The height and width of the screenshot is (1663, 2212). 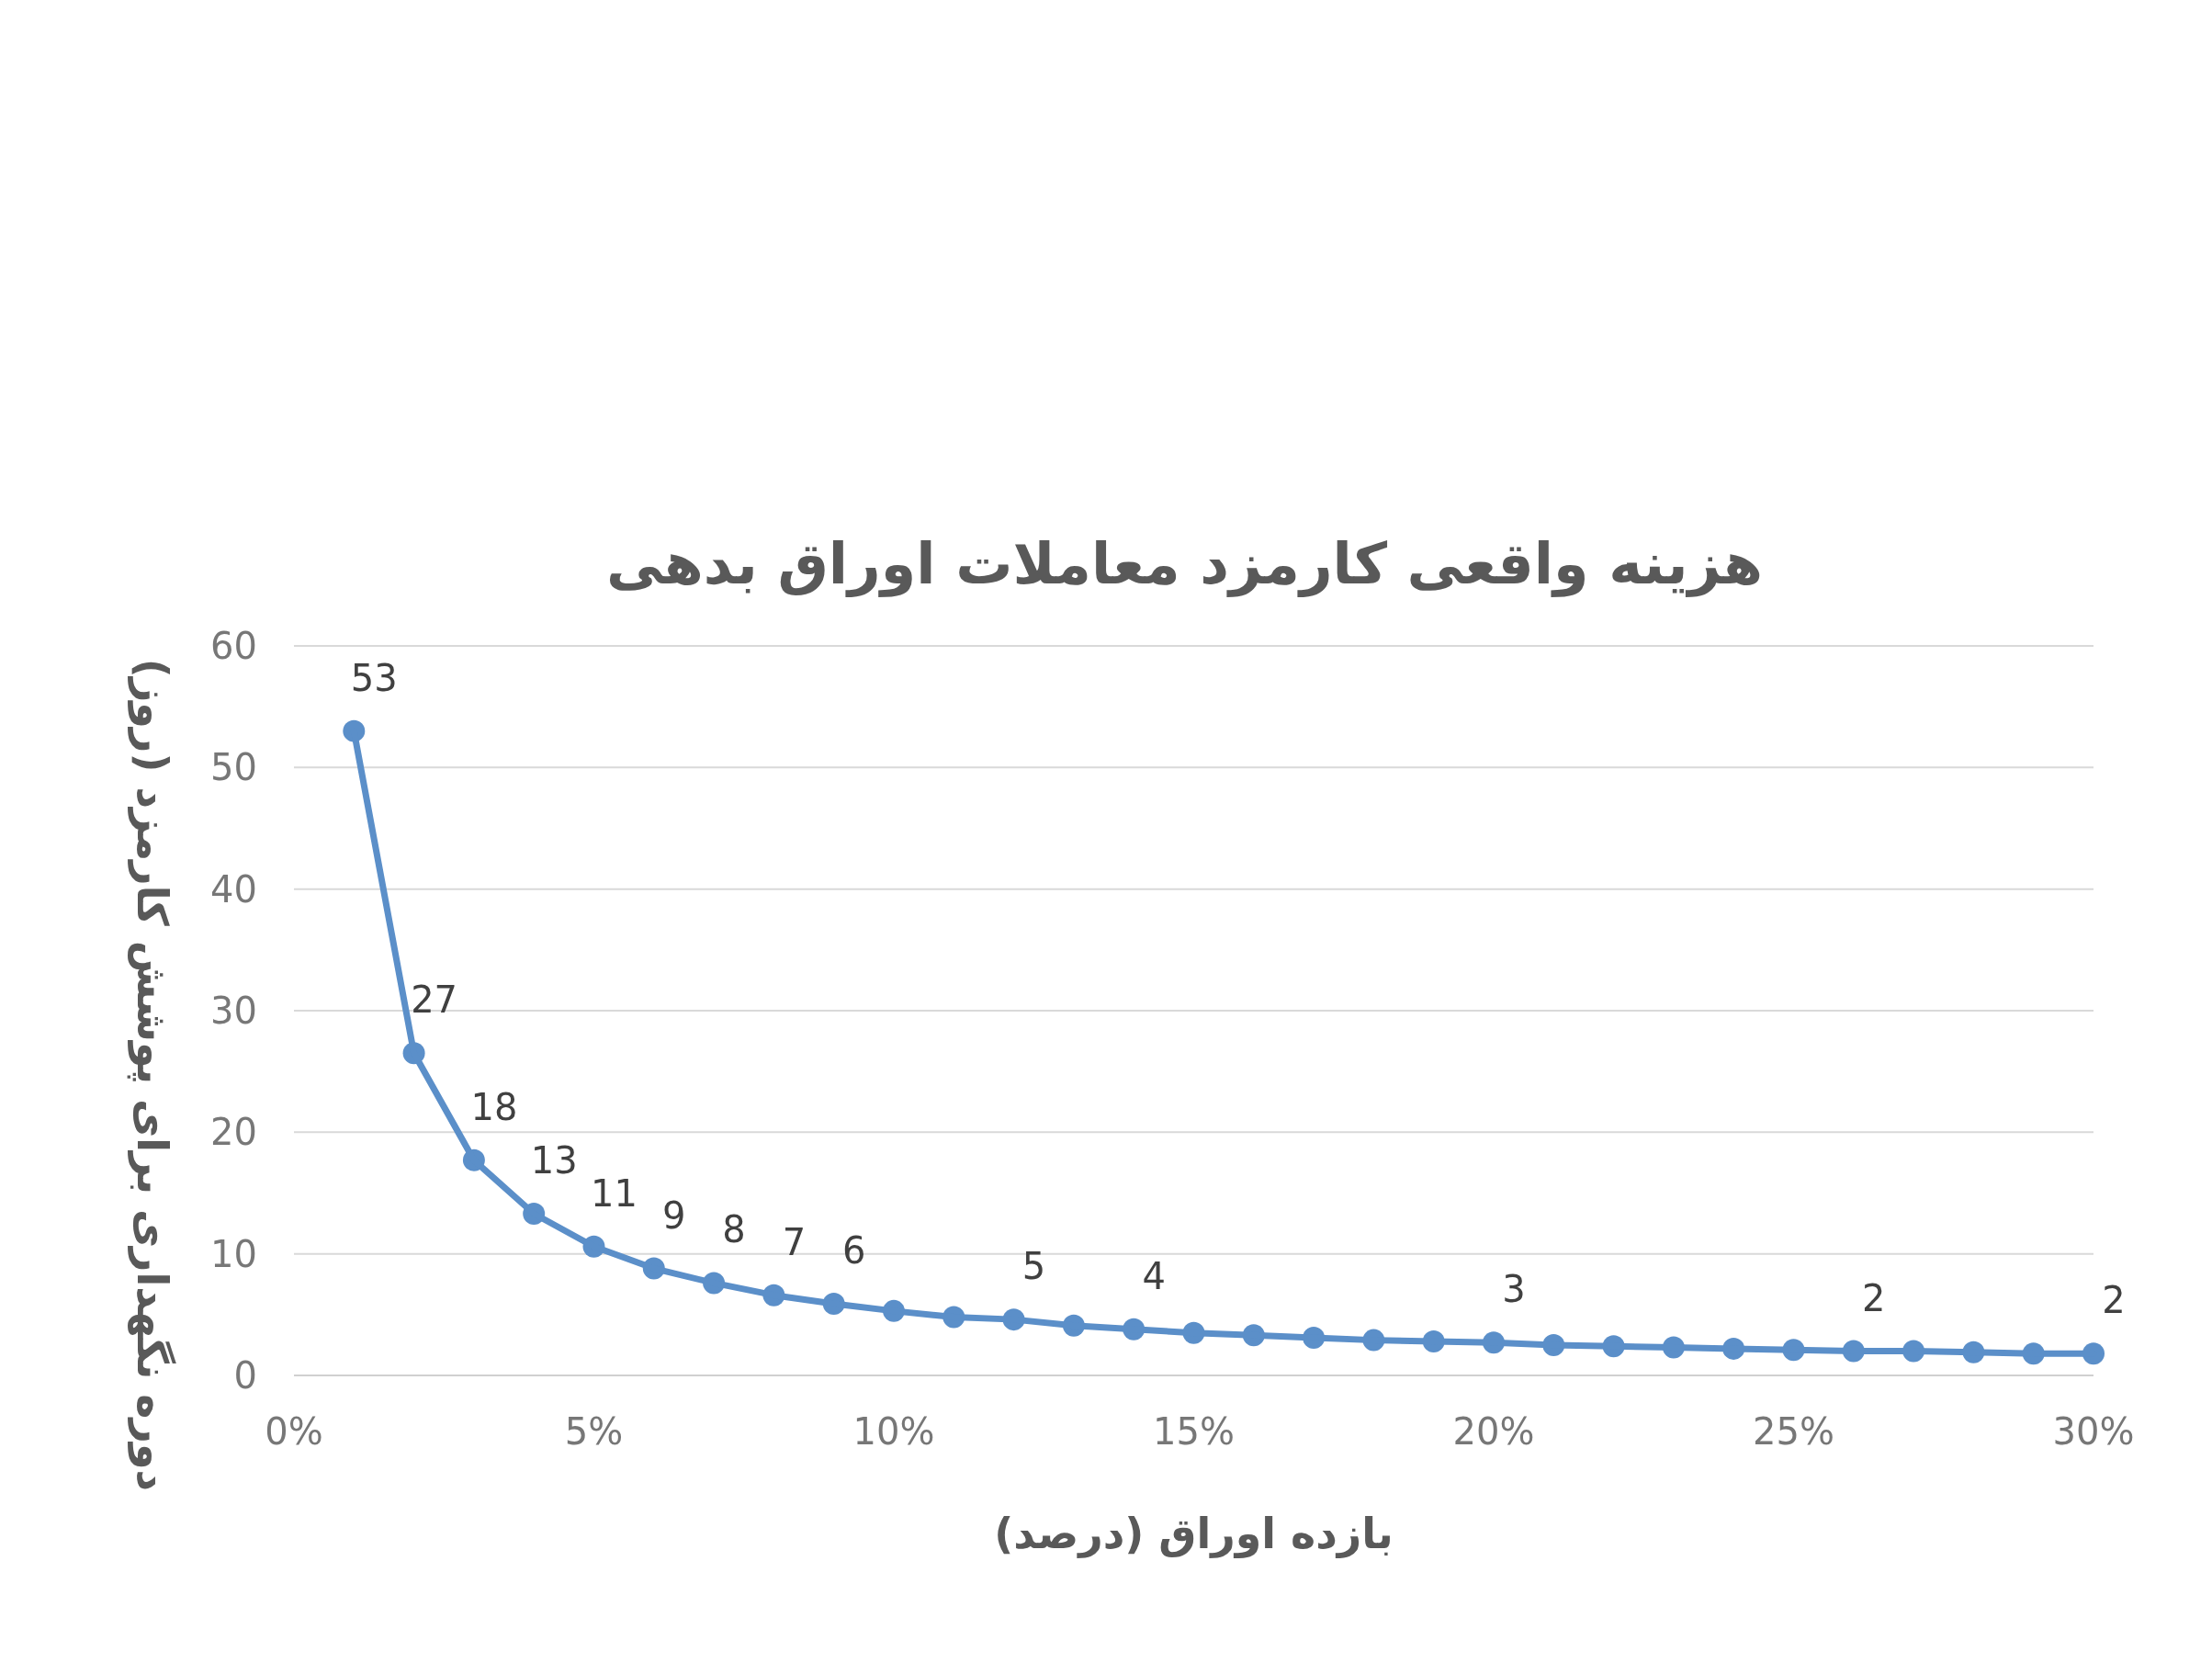 I want to click on data-label: 3, so click(x=1514, y=1290).